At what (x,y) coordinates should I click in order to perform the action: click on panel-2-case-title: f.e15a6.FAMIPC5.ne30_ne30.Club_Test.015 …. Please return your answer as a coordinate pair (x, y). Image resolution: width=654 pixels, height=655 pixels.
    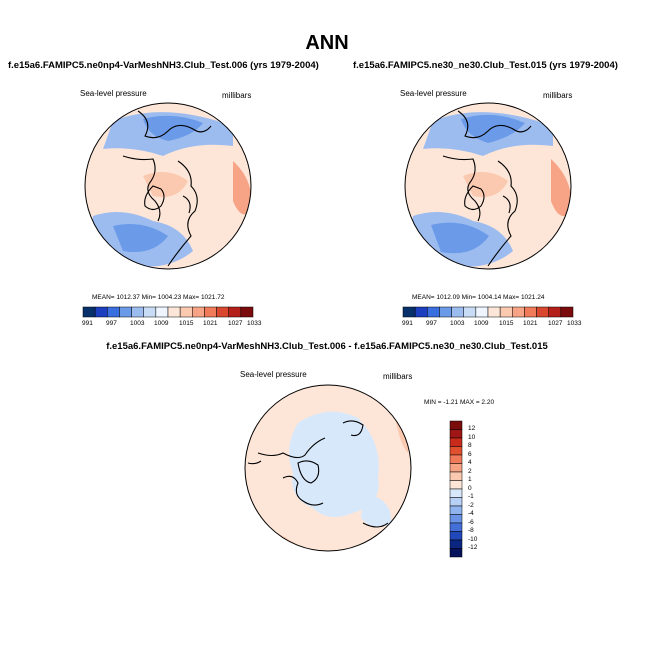
    Looking at the image, I should click on (485, 65).